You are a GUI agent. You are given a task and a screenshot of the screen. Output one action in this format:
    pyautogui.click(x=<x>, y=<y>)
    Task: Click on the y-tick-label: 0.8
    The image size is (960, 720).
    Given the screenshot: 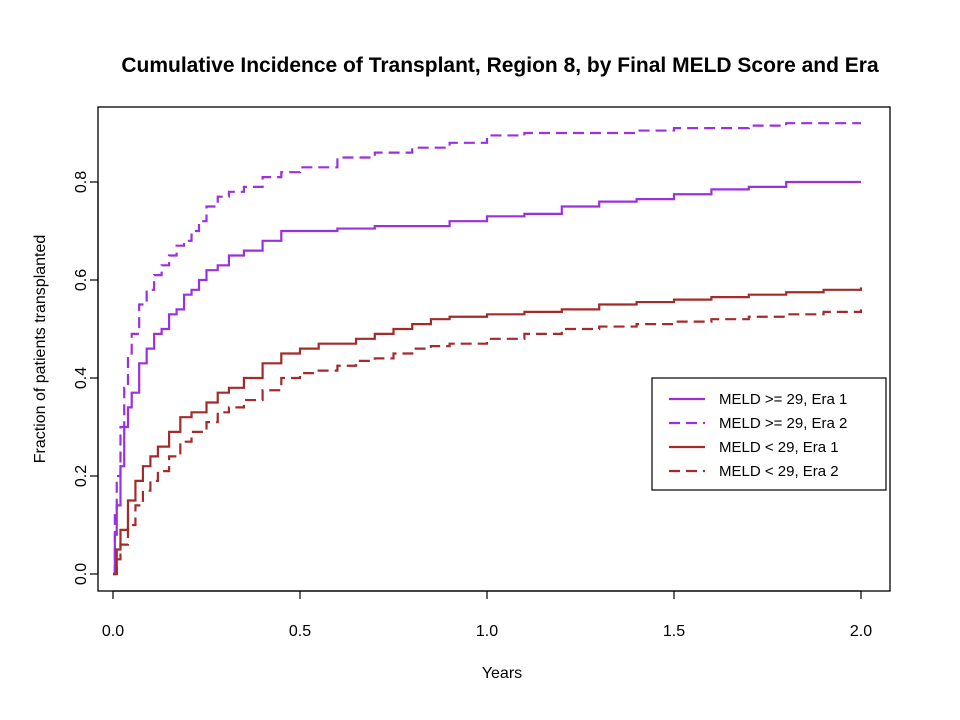 What is the action you would take?
    pyautogui.click(x=81, y=182)
    